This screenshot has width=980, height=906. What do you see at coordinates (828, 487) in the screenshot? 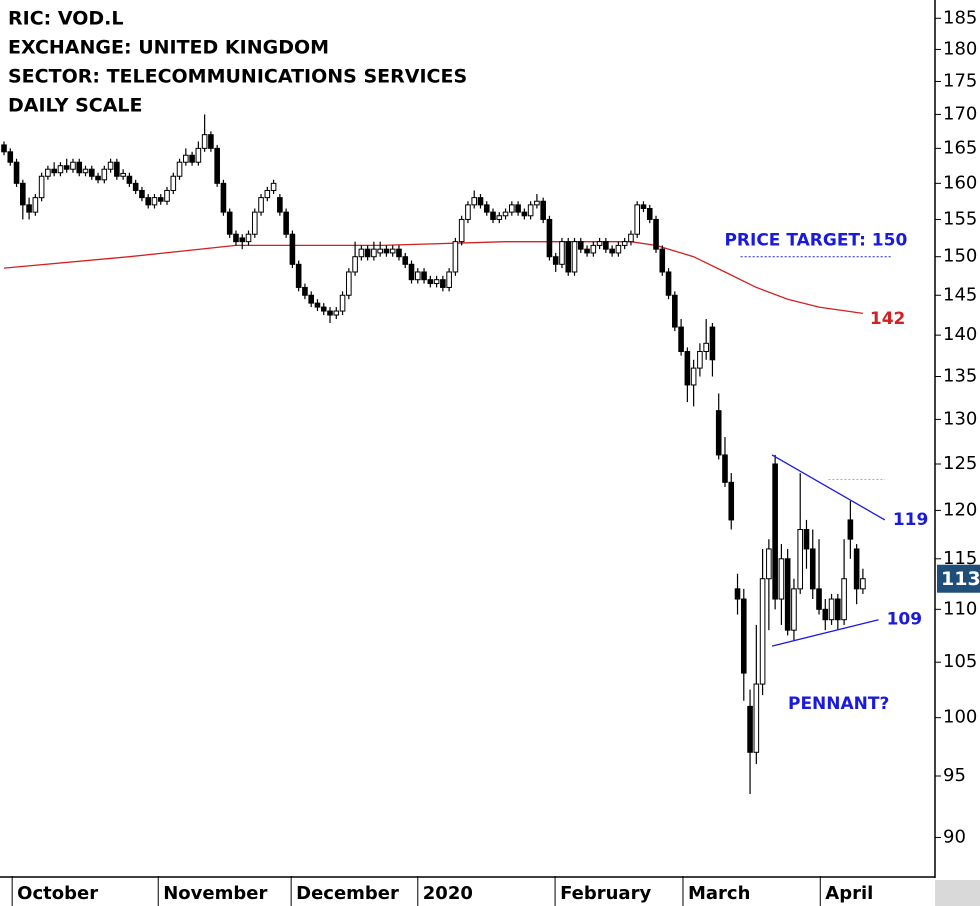
I see `pennant-upper` at bounding box center [828, 487].